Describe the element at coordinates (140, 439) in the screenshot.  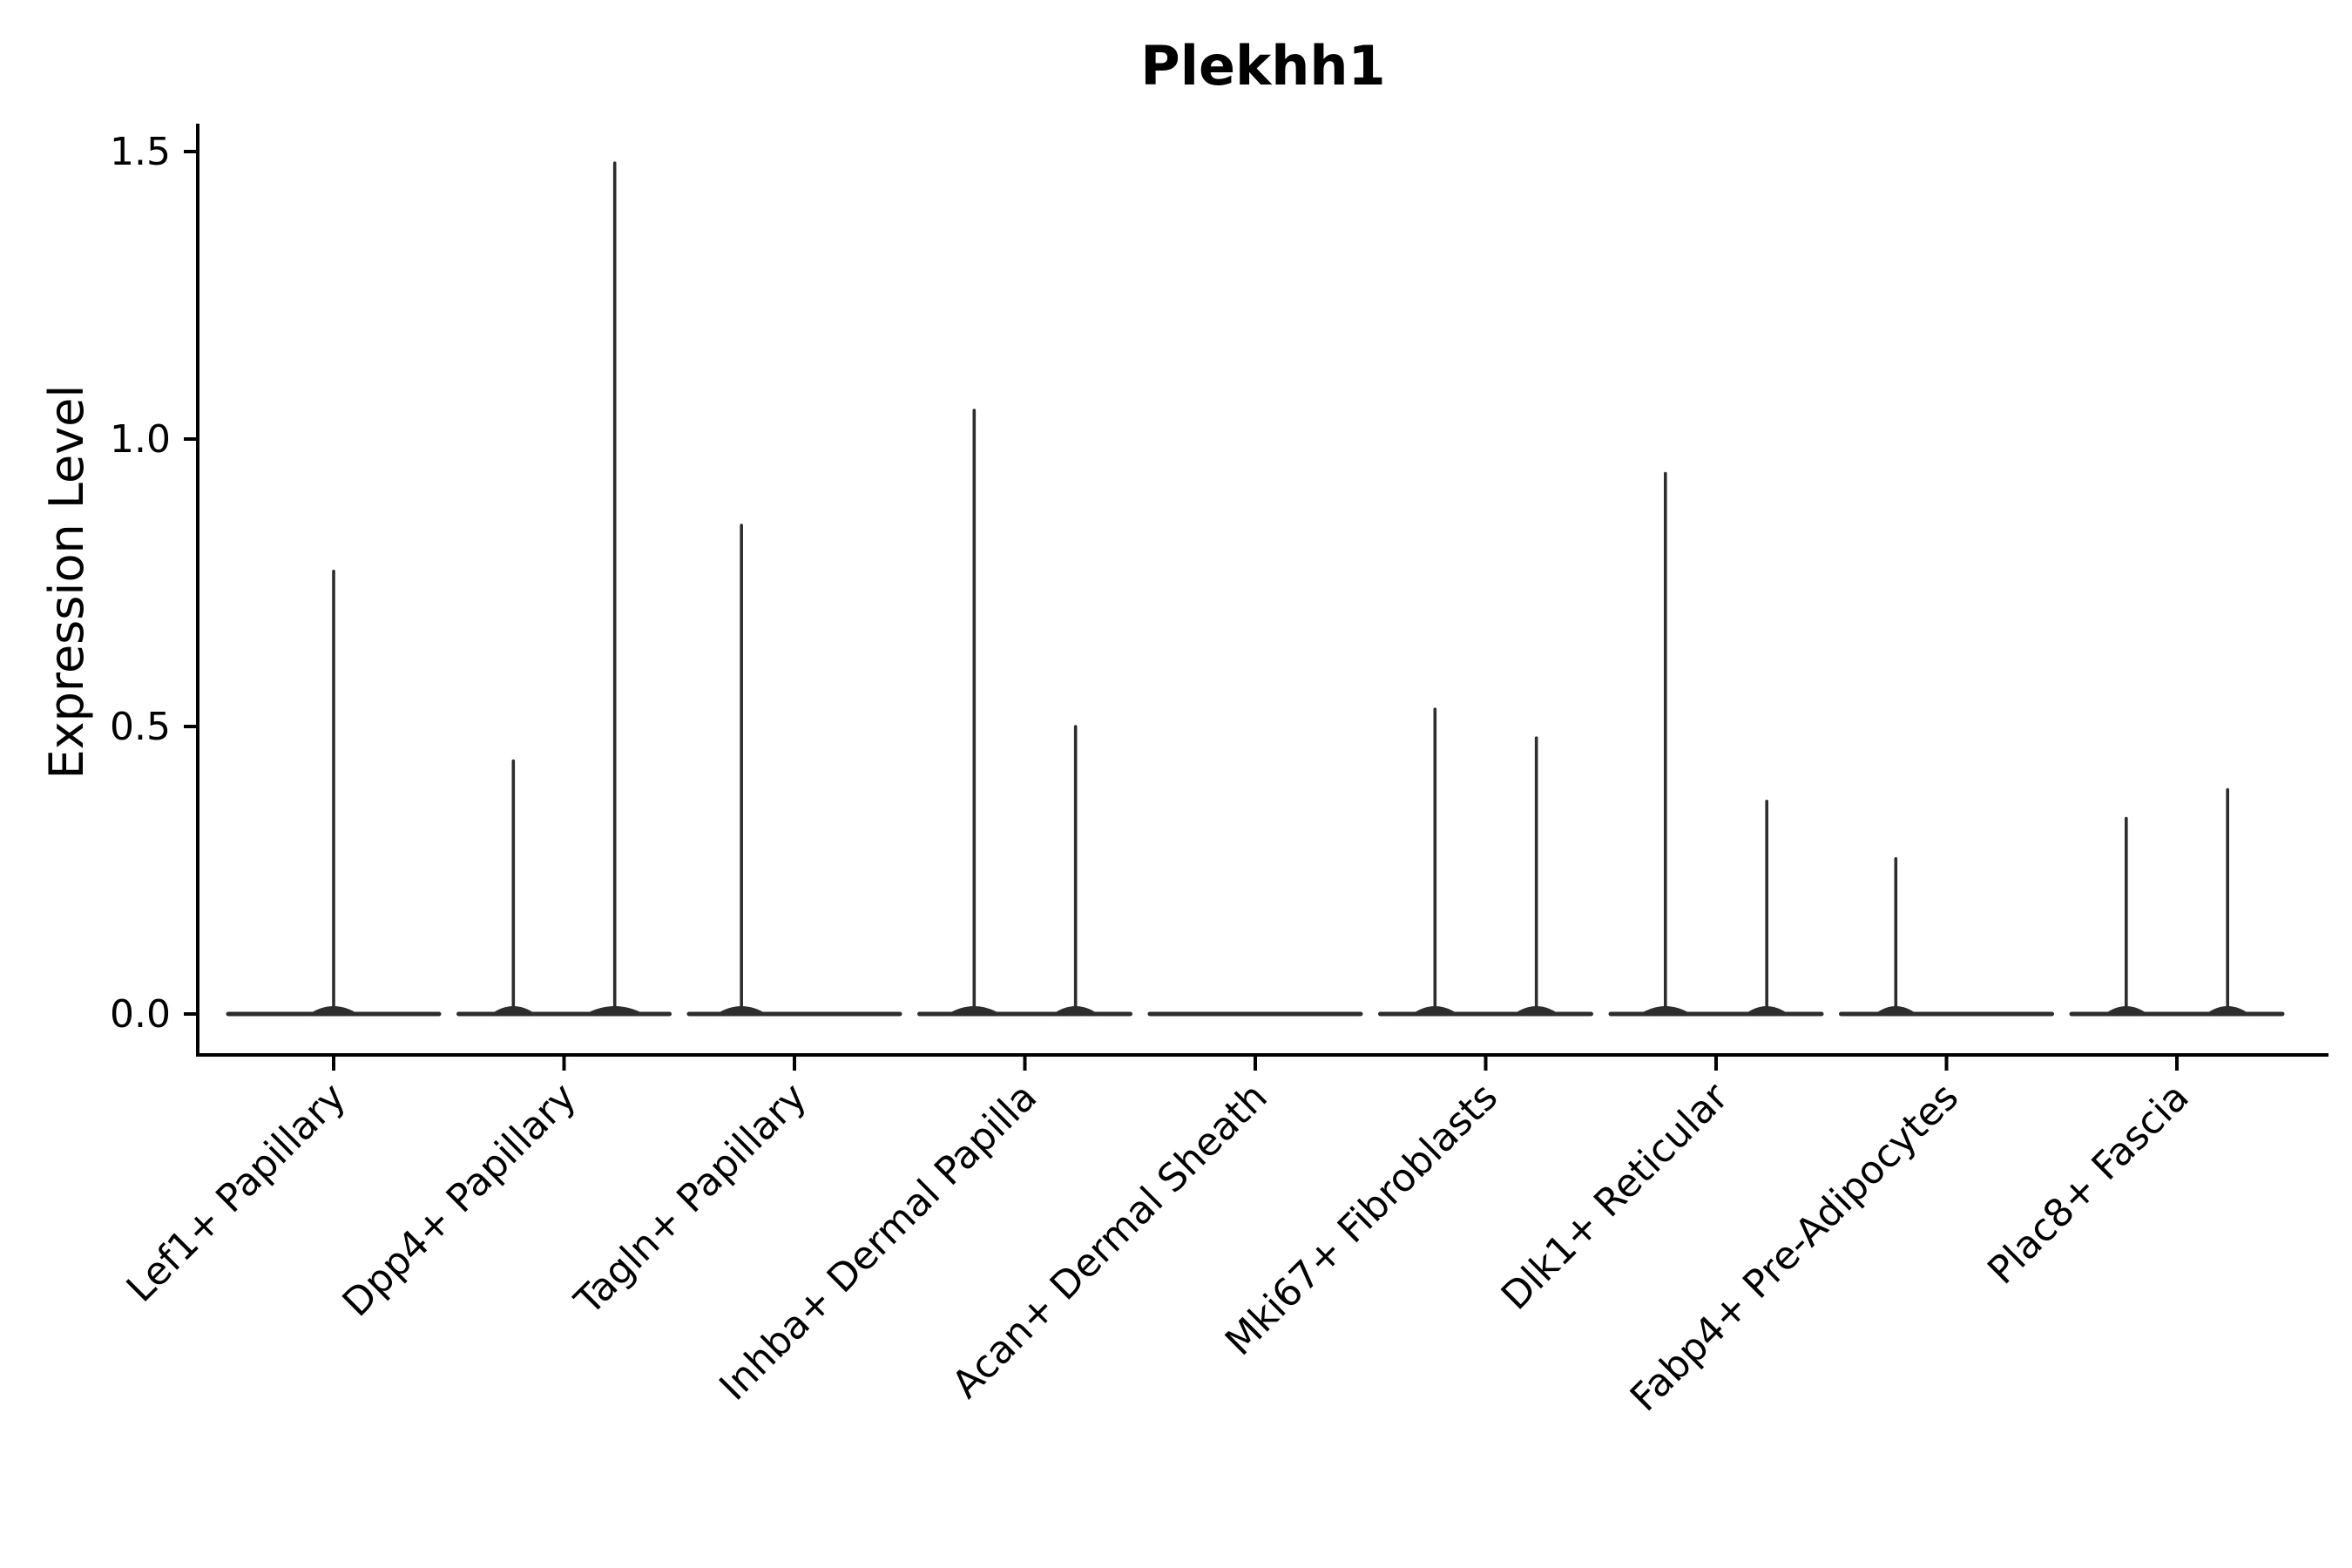
I see `y-tick-label-2: 1.0` at that location.